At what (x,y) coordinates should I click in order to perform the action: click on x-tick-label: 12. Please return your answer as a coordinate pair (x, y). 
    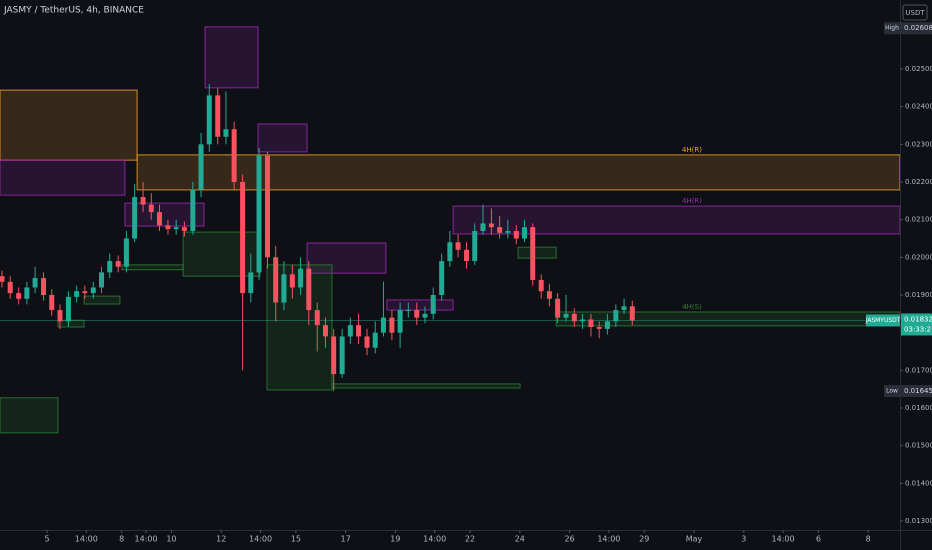
    Looking at the image, I should click on (221, 539).